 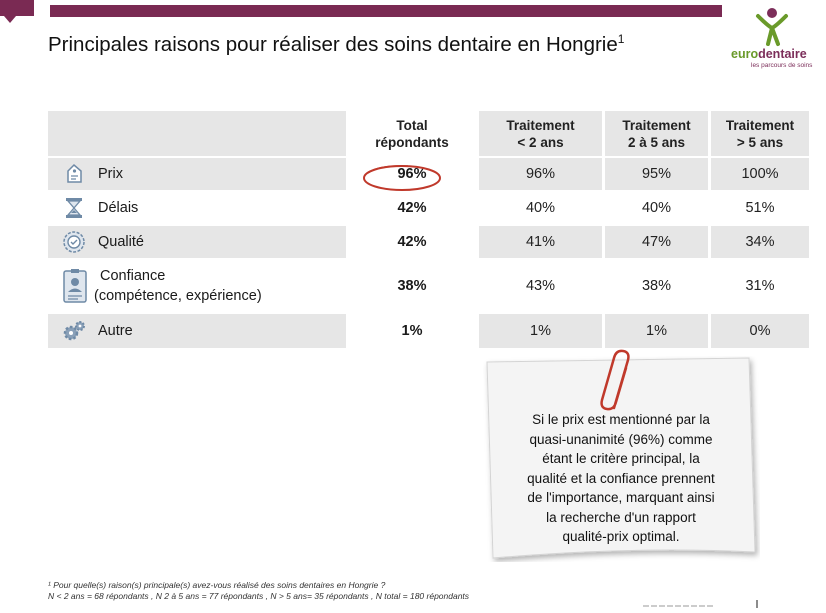 I want to click on logo-name: eurodentaire, so click(x=769, y=54).